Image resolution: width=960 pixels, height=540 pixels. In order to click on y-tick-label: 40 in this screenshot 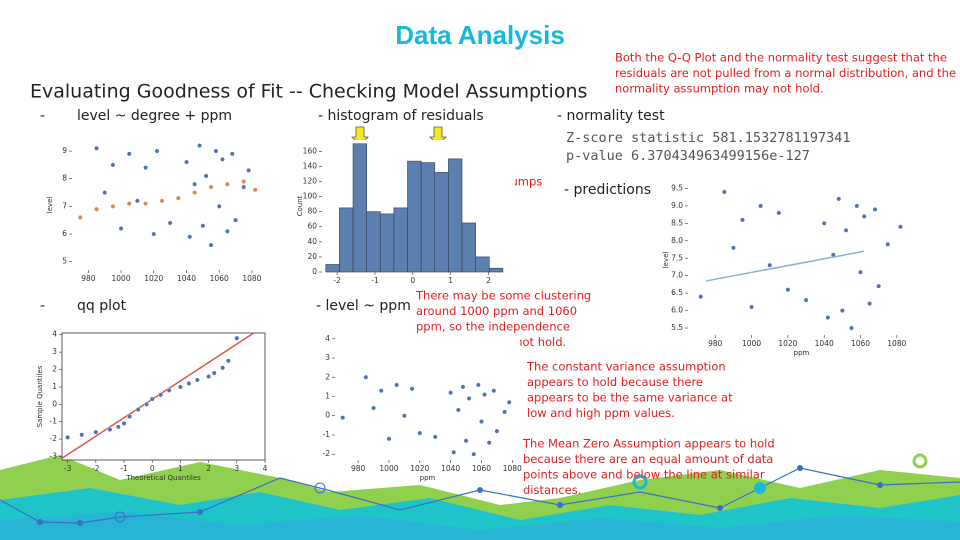, I will do `click(312, 241)`.